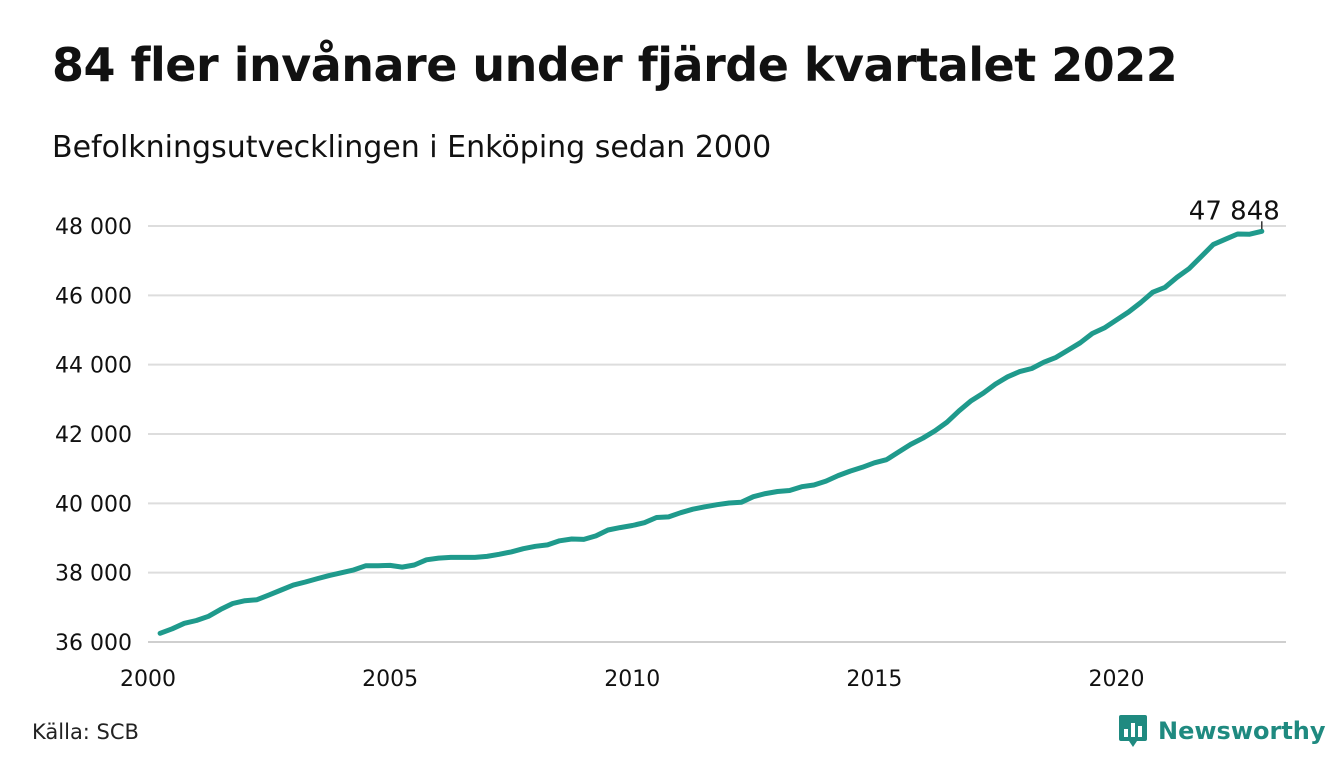  What do you see at coordinates (93, 574) in the screenshot?
I see `y-tick-label: 38 000` at bounding box center [93, 574].